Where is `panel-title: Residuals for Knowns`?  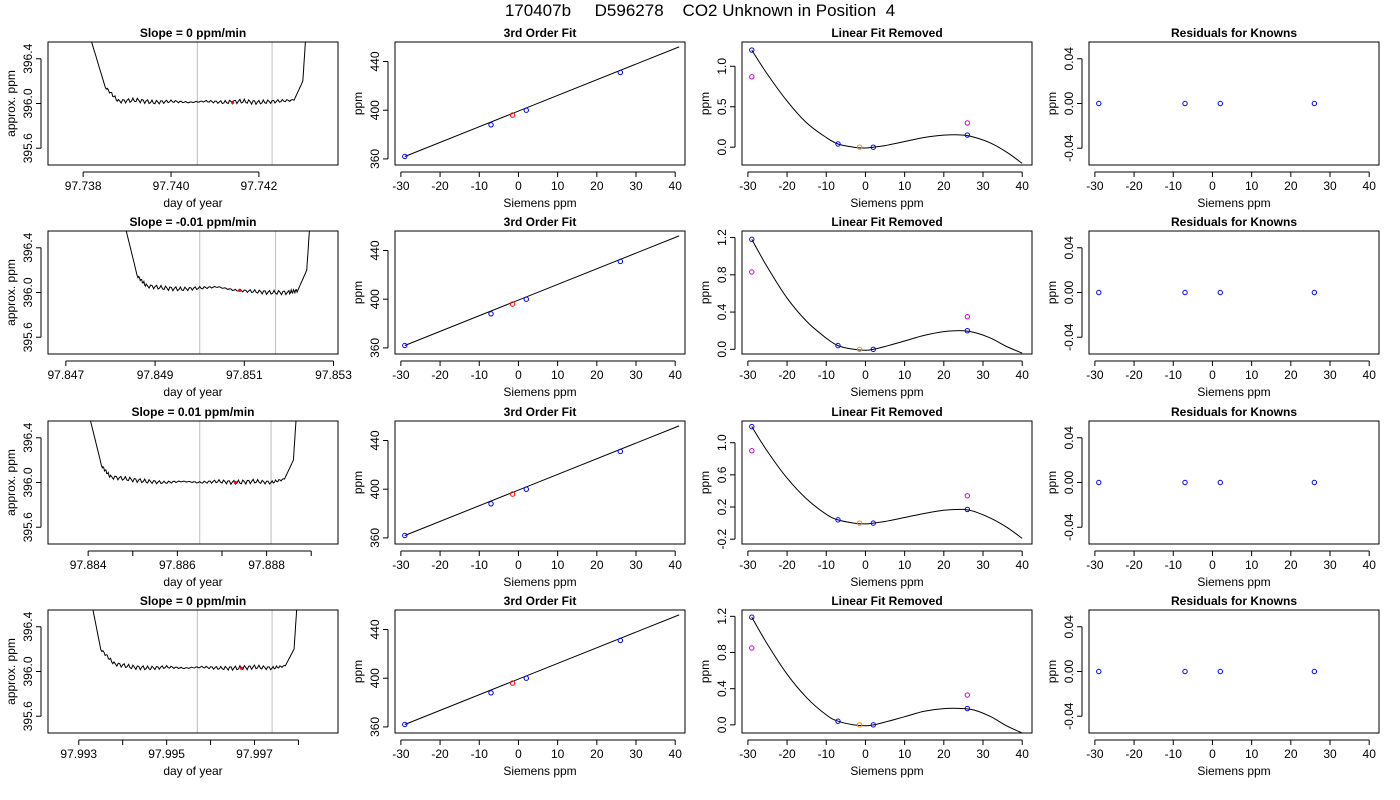 panel-title: Residuals for Knowns is located at coordinates (1234, 412).